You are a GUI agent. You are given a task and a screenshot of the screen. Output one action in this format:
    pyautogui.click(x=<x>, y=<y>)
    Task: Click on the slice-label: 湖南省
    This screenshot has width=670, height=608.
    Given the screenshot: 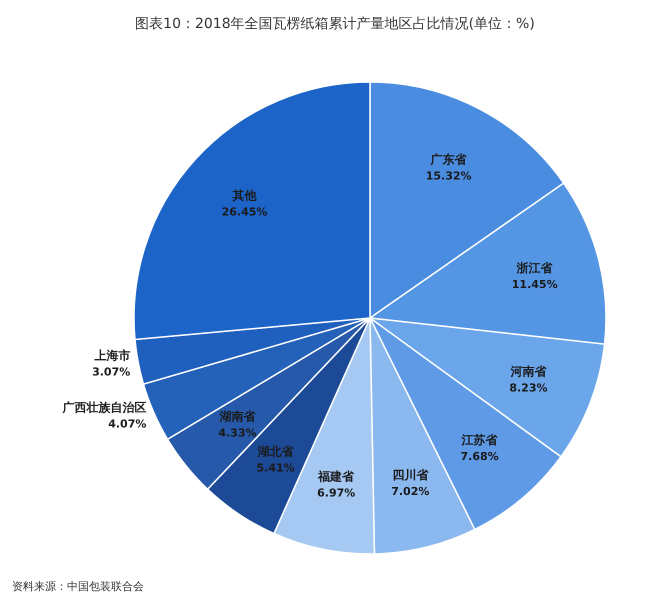 What is the action you would take?
    pyautogui.click(x=237, y=416)
    